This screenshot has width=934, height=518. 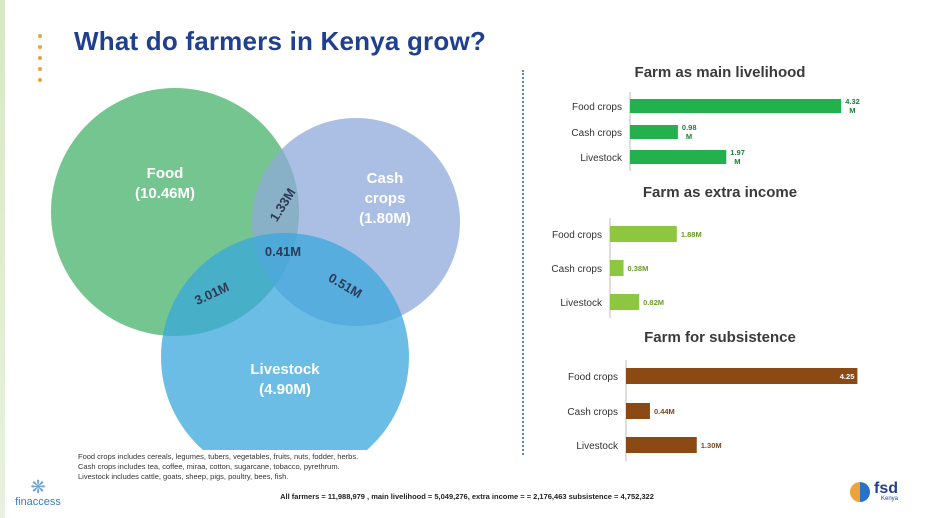 I want to click on decorative-dots, so click(x=41, y=61).